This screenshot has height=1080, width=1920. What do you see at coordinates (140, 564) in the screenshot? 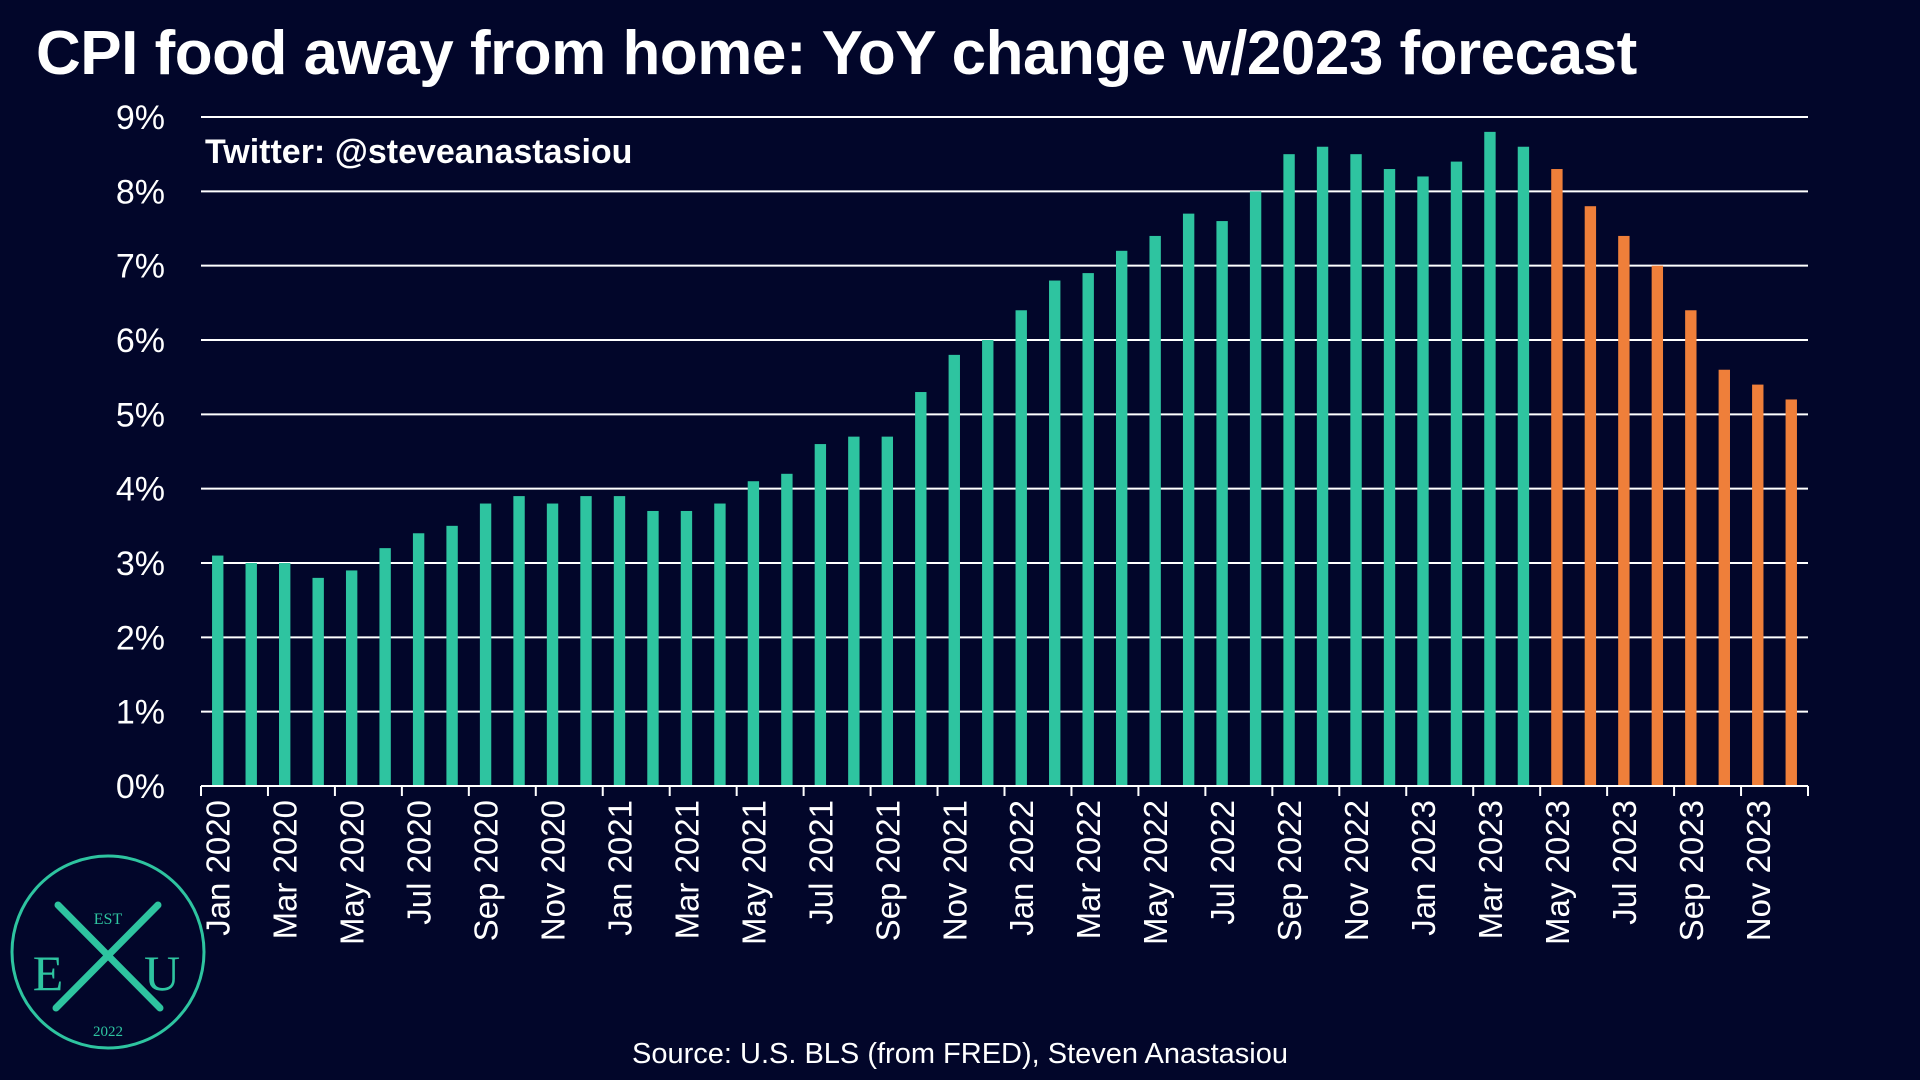
I see `y-tick-label: 3%` at bounding box center [140, 564].